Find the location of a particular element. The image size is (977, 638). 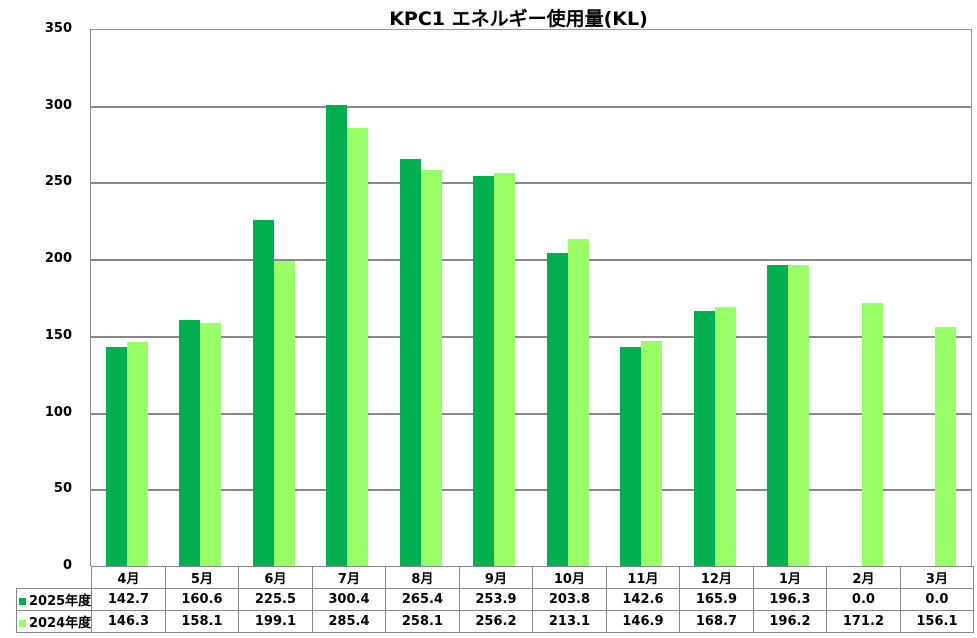

y-tick-label: 150 is located at coordinates (58, 335).